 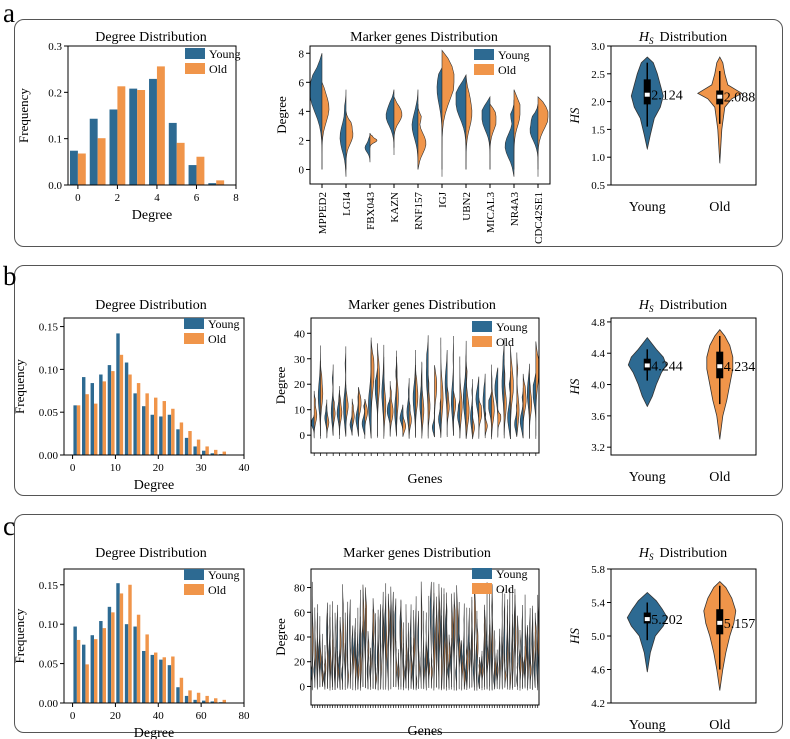 I want to click on a-degree-ytick-label: 0.0, so click(x=55, y=186).